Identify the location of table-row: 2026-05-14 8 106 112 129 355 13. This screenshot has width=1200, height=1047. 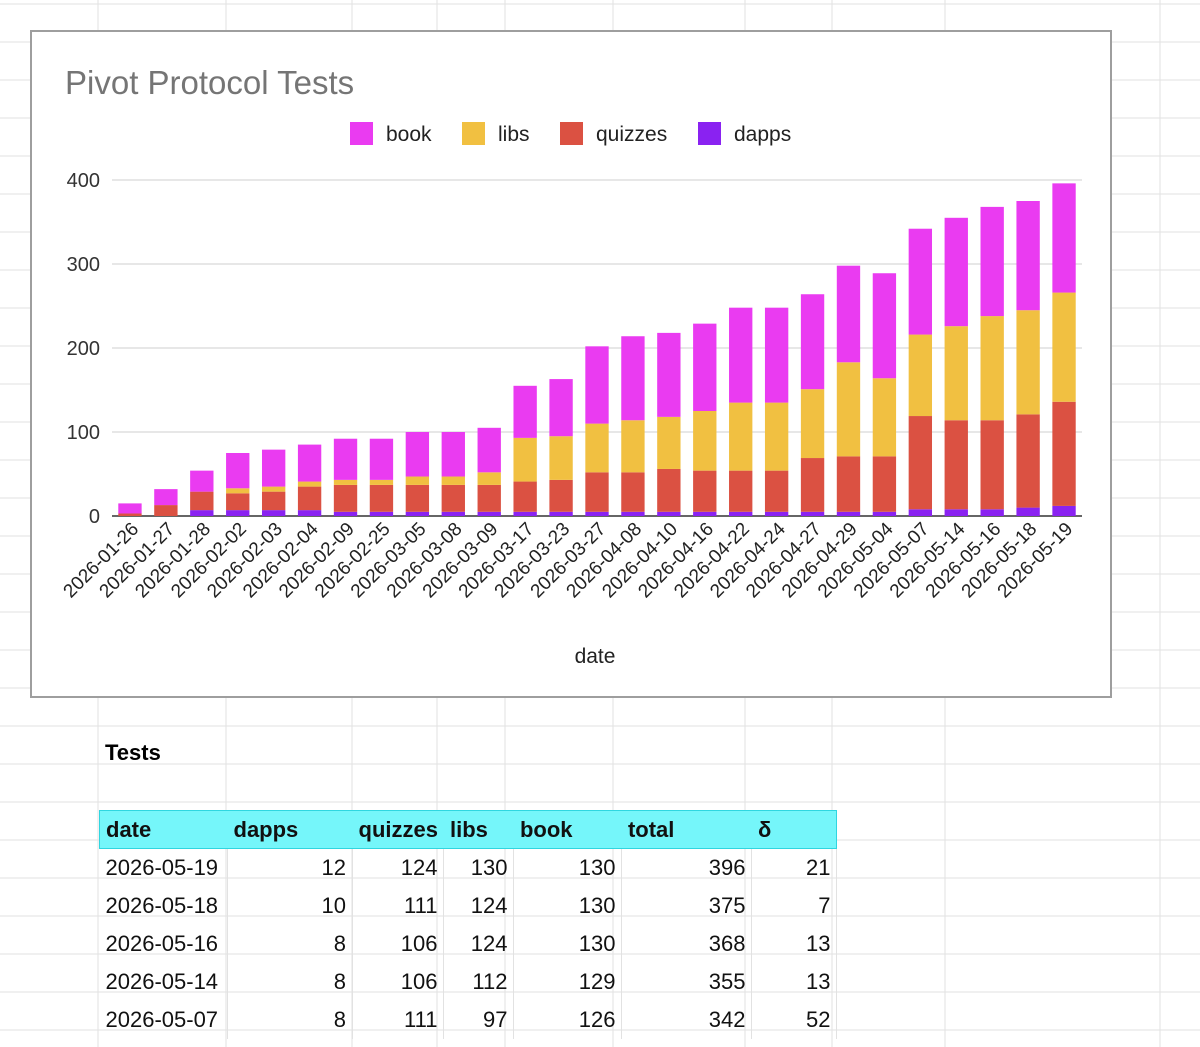
(468, 981).